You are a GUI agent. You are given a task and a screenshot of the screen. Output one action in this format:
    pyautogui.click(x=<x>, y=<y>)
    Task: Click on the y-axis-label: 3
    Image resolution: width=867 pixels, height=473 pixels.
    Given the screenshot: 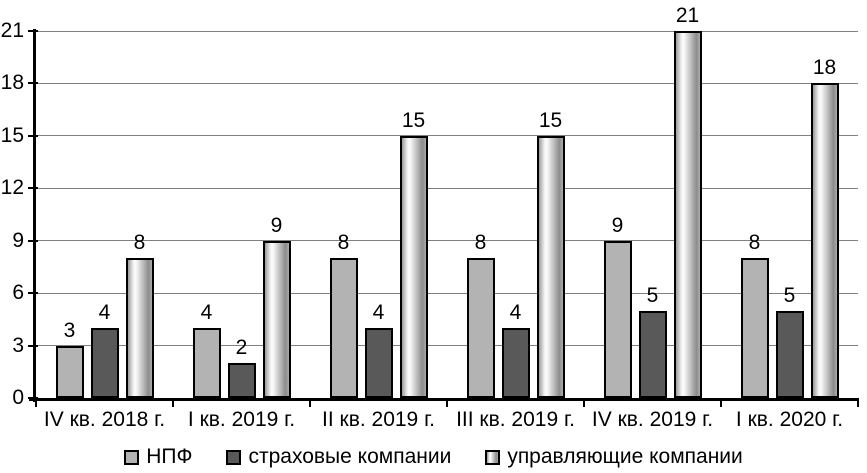 What is the action you would take?
    pyautogui.click(x=18, y=345)
    